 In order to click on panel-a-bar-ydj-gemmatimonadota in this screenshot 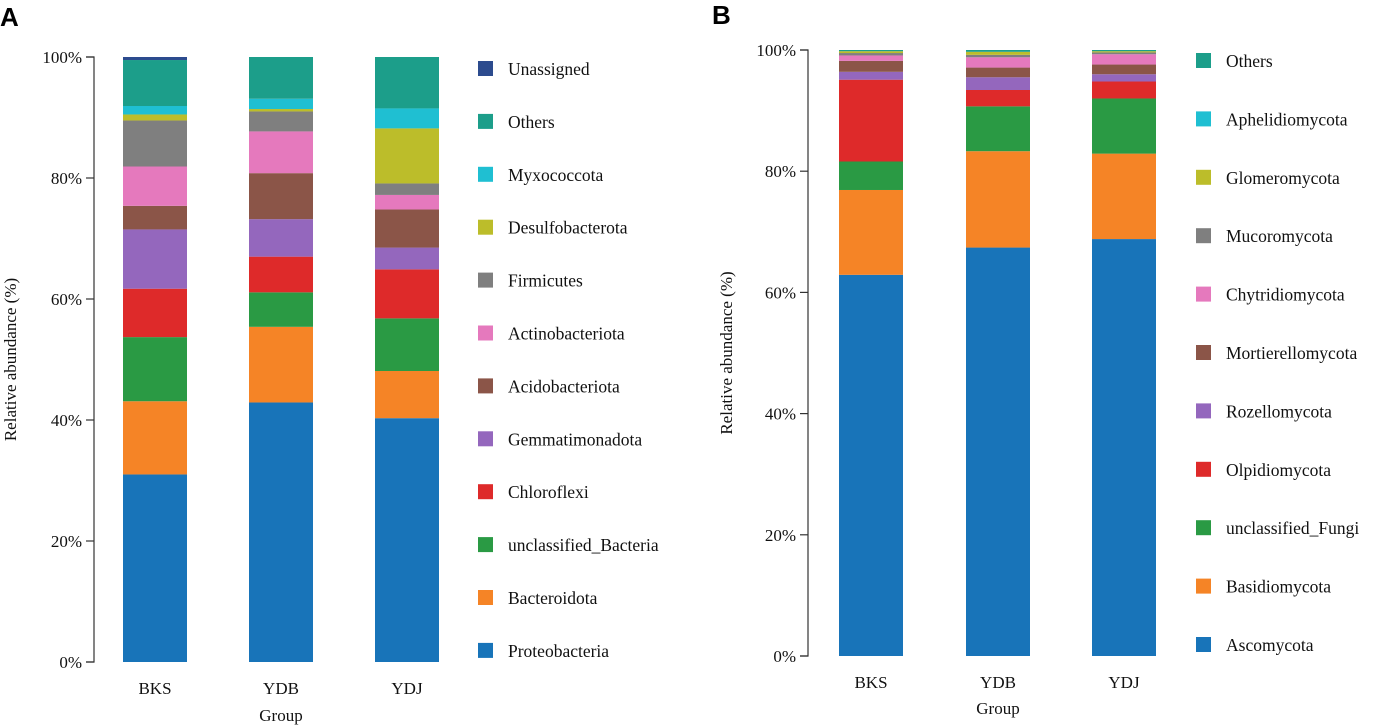, I will do `click(407, 258)`.